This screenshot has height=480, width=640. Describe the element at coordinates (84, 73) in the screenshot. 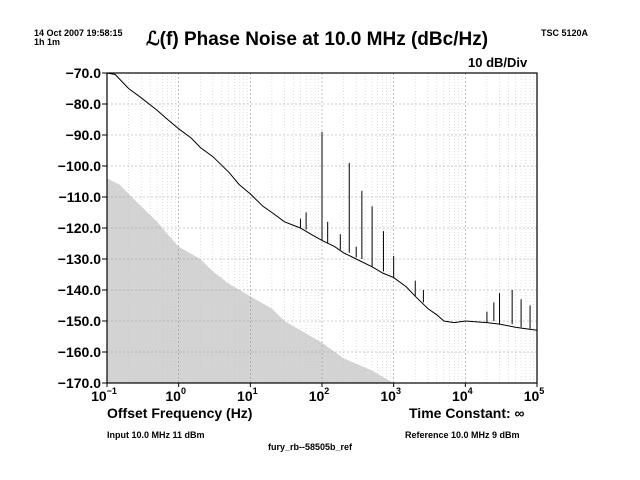

I see `y-tick-label: −70.0` at that location.